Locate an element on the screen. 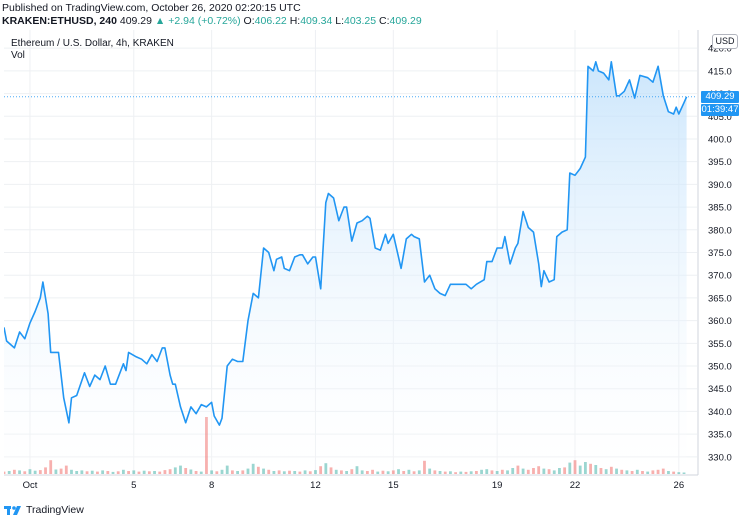 The height and width of the screenshot is (521, 750). footer-branding: TradingView is located at coordinates (44, 510).